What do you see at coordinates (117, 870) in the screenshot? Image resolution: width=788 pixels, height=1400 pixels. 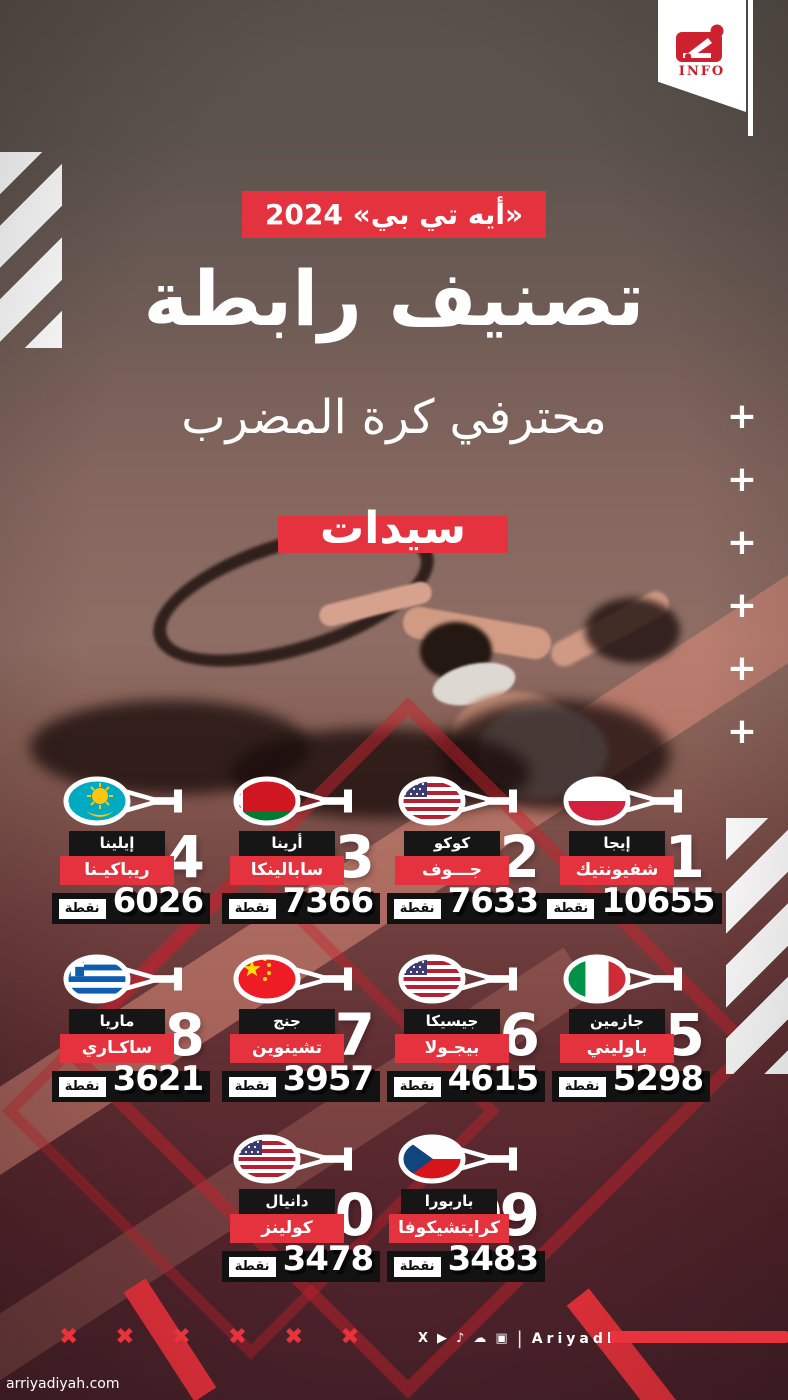 I see `player-last-name: ريباكيـنا` at bounding box center [117, 870].